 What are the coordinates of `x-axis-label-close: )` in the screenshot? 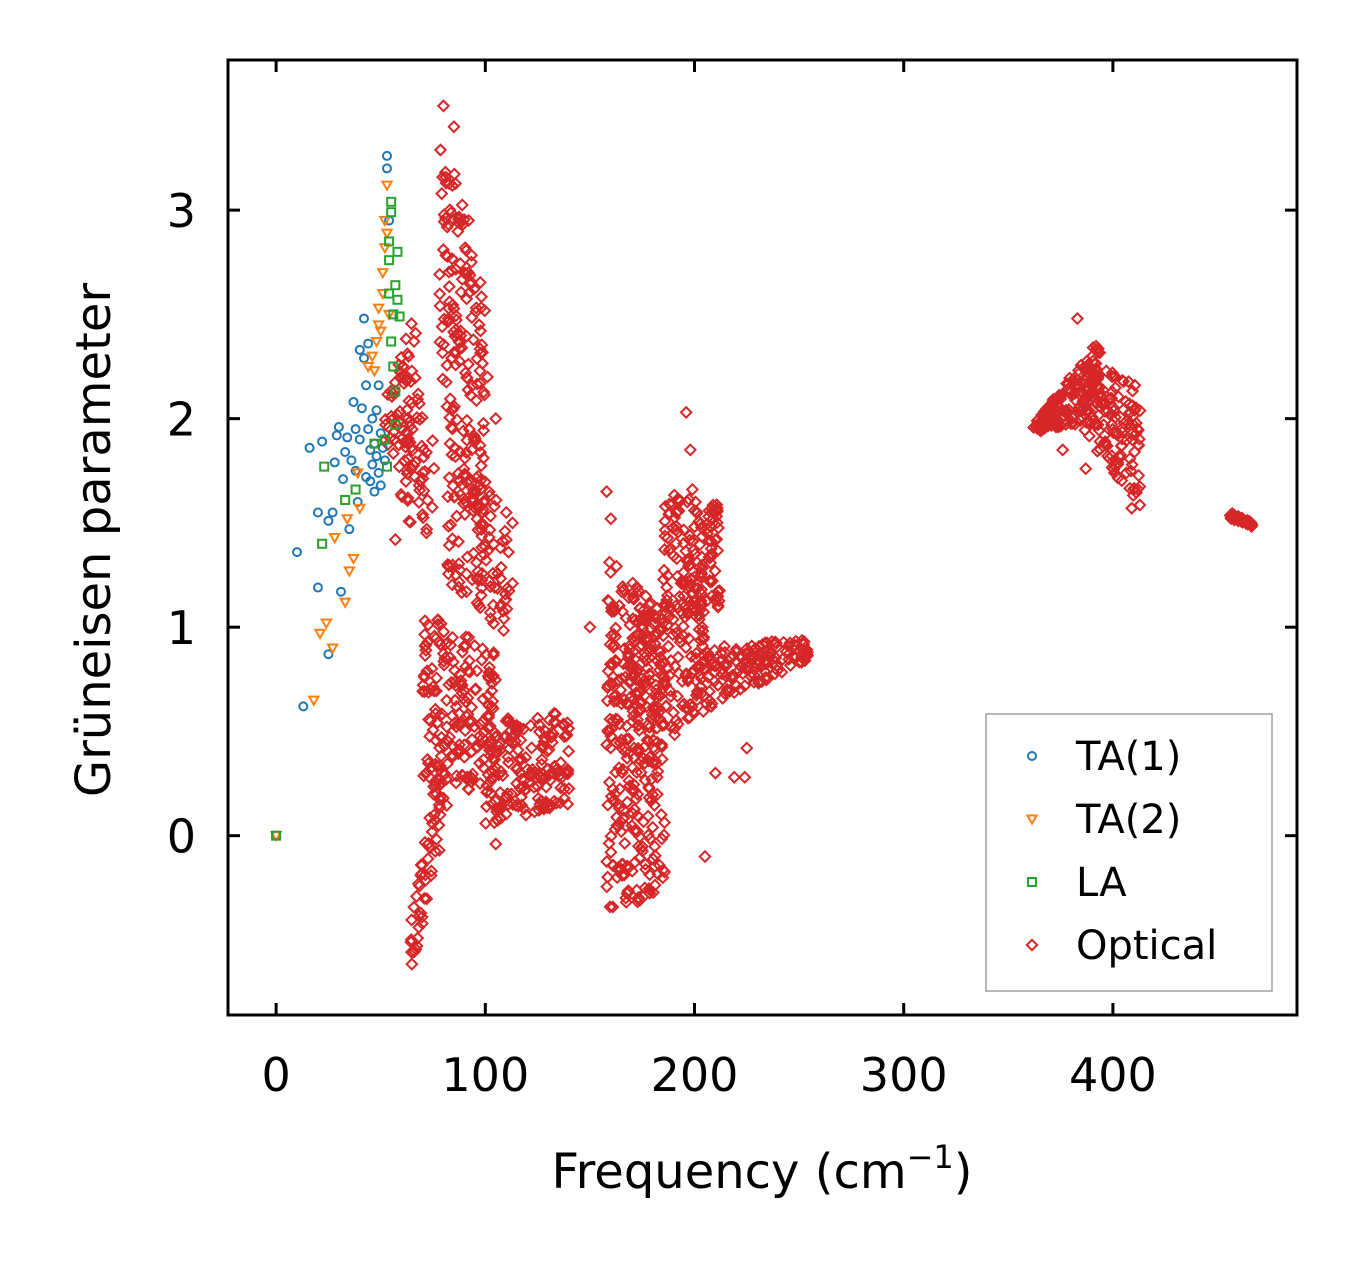 It's located at (963, 1172).